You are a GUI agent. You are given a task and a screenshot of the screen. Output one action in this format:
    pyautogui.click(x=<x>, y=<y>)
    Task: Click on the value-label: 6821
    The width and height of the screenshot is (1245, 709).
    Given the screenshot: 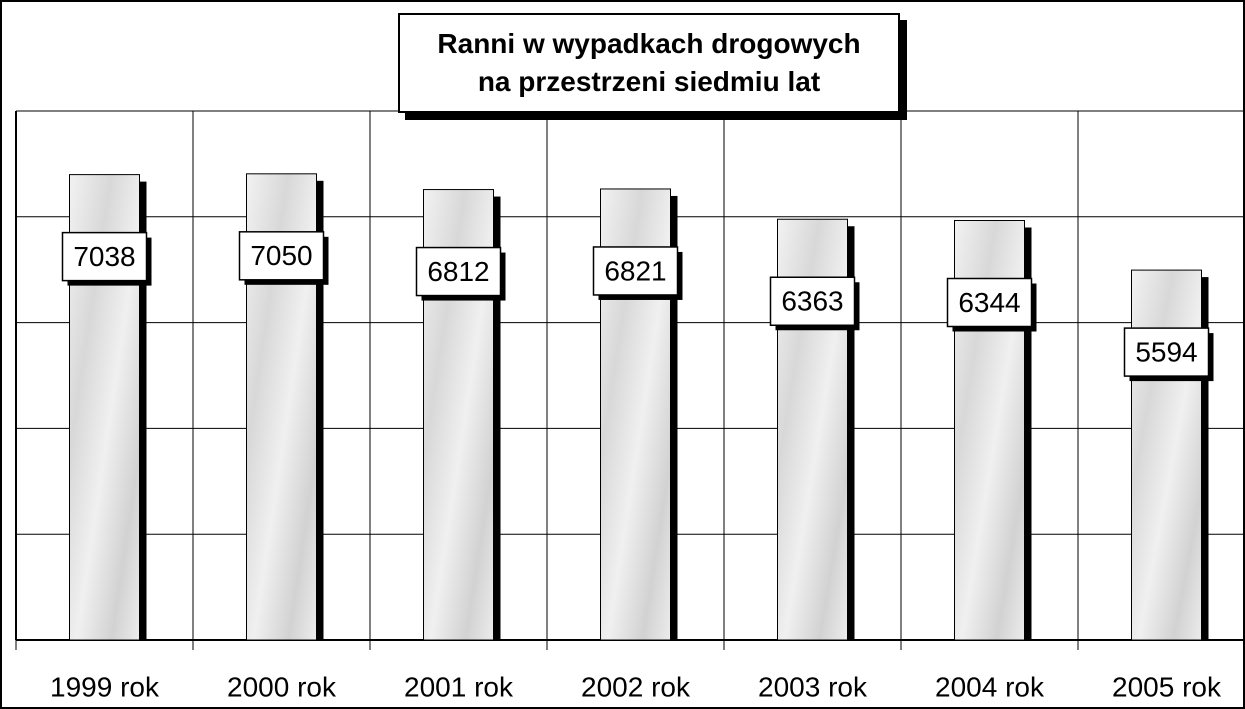 What is the action you would take?
    pyautogui.click(x=635, y=270)
    